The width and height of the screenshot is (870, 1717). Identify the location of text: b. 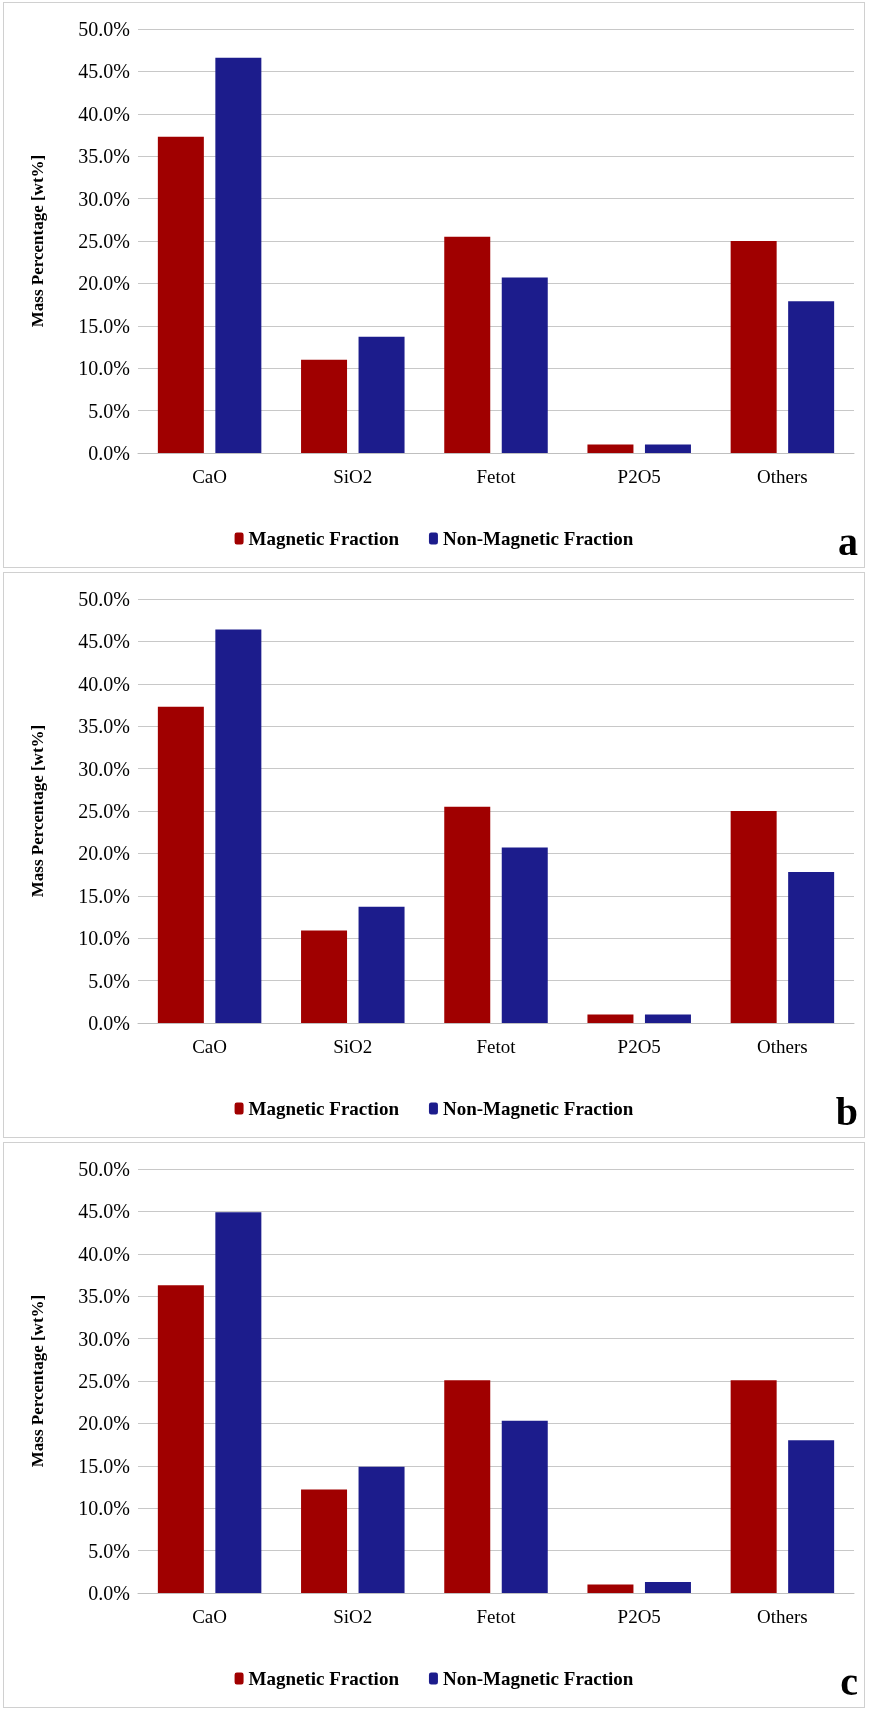
(846, 1111).